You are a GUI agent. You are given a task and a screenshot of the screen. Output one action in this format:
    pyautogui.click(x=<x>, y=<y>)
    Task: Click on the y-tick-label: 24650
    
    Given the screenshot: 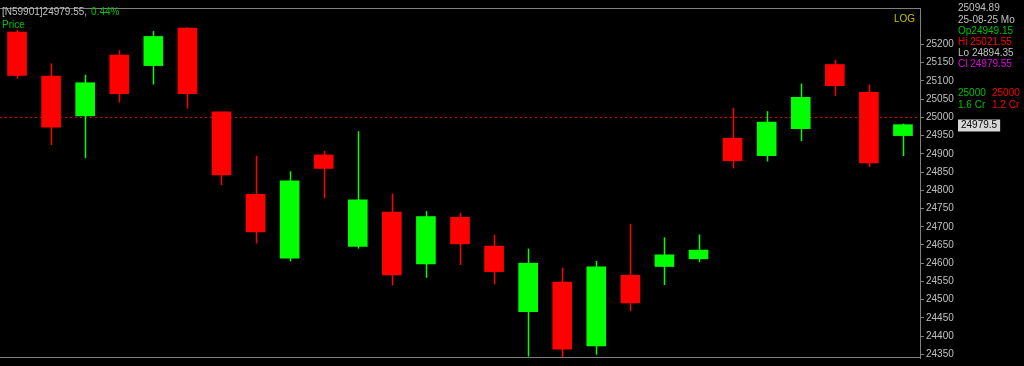 What is the action you would take?
    pyautogui.click(x=940, y=244)
    